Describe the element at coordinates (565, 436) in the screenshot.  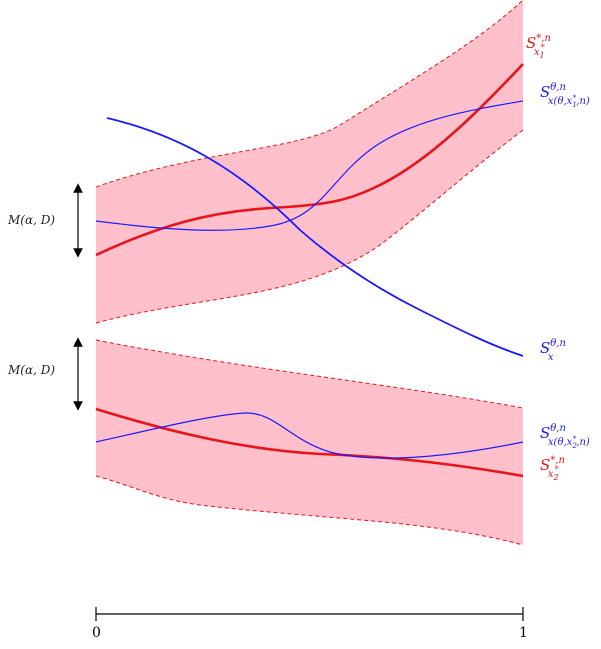
I see `label-theta-lower: Sθ,n x(θ,x2*,n)` at that location.